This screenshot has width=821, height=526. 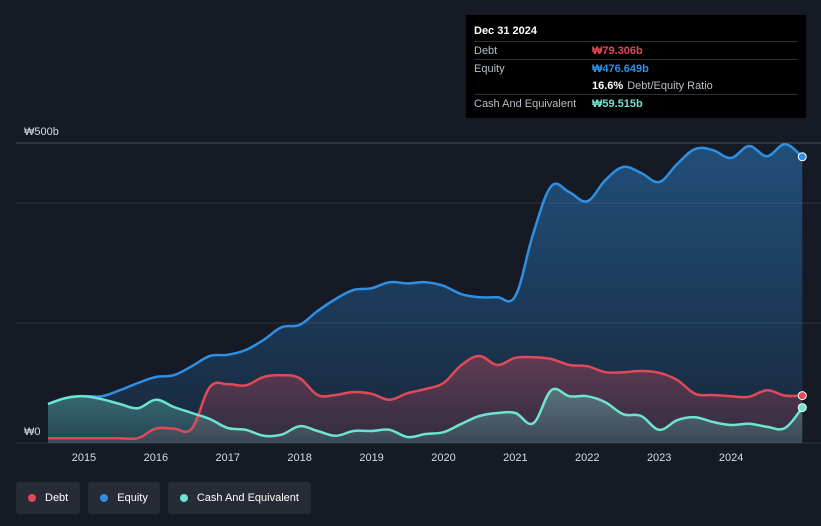 I want to click on x-tick-label: 2021, so click(x=515, y=458).